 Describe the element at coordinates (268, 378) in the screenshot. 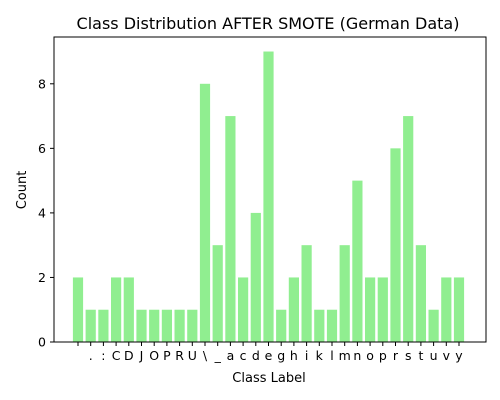

I see `x-axis-label: Class Label` at that location.